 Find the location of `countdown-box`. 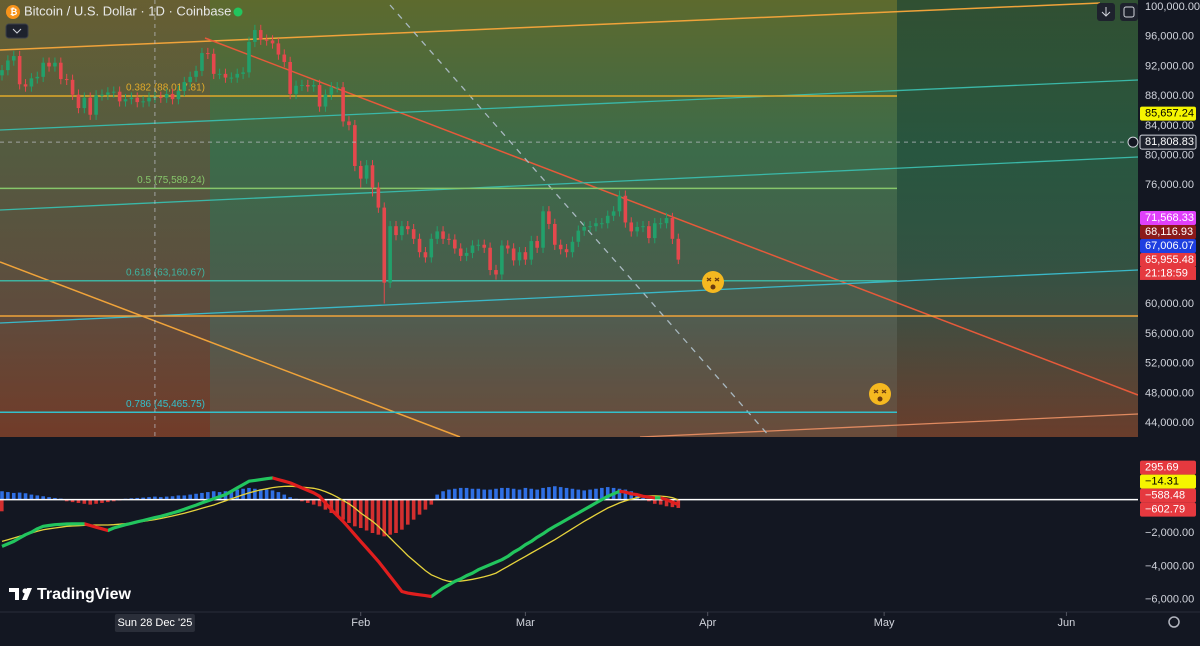

countdown-box is located at coordinates (1168, 273).